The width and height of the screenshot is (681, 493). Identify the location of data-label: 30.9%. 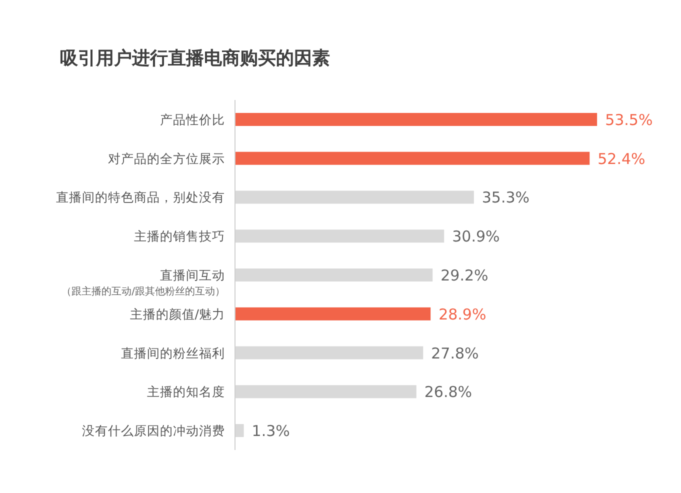
(476, 237).